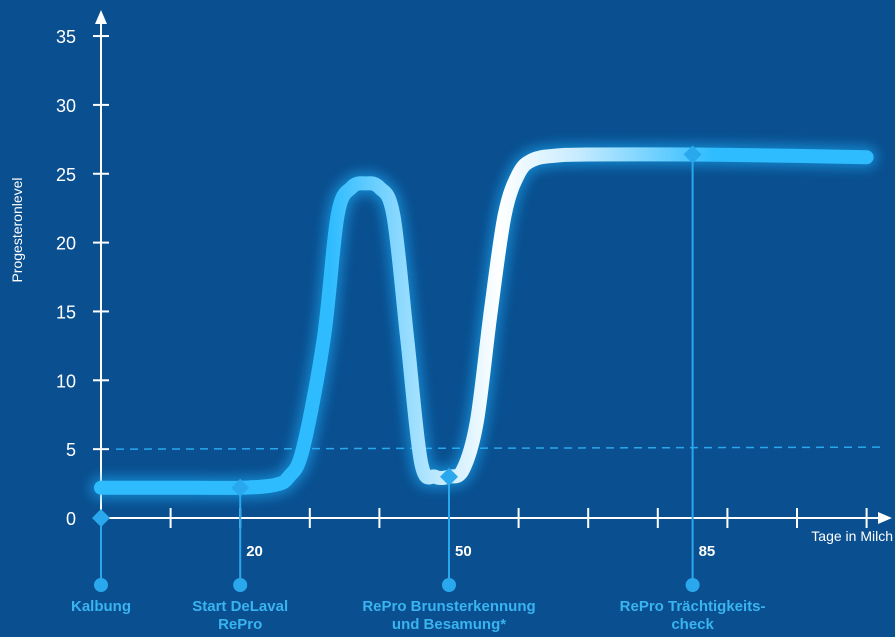 The height and width of the screenshot is (637, 895). What do you see at coordinates (240, 624) in the screenshot?
I see `event-label: RePro` at bounding box center [240, 624].